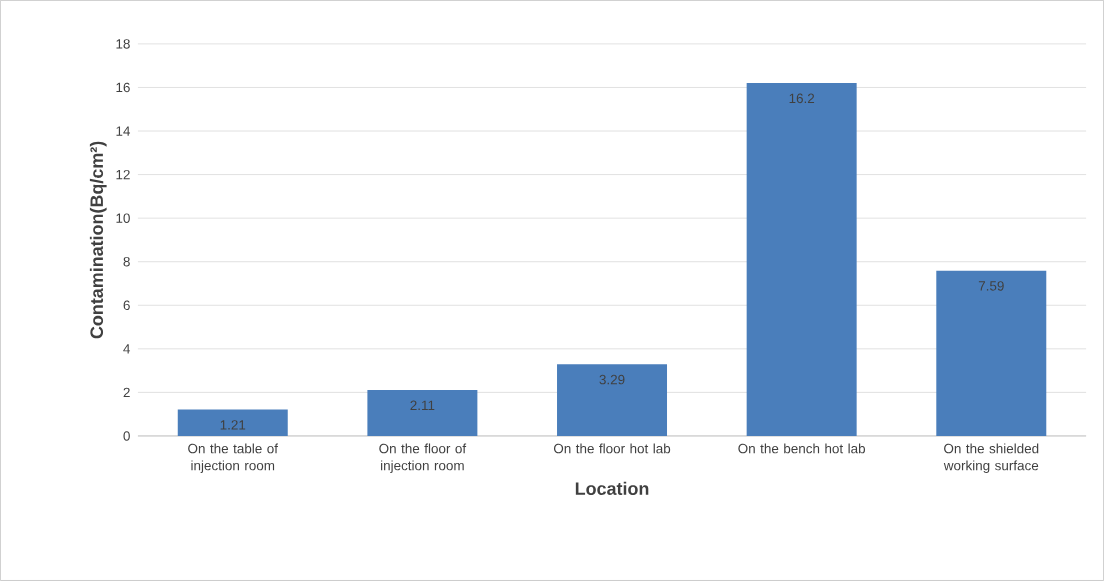 The image size is (1104, 581). Describe the element at coordinates (612, 379) in the screenshot. I see `data-label: 3.29` at that location.